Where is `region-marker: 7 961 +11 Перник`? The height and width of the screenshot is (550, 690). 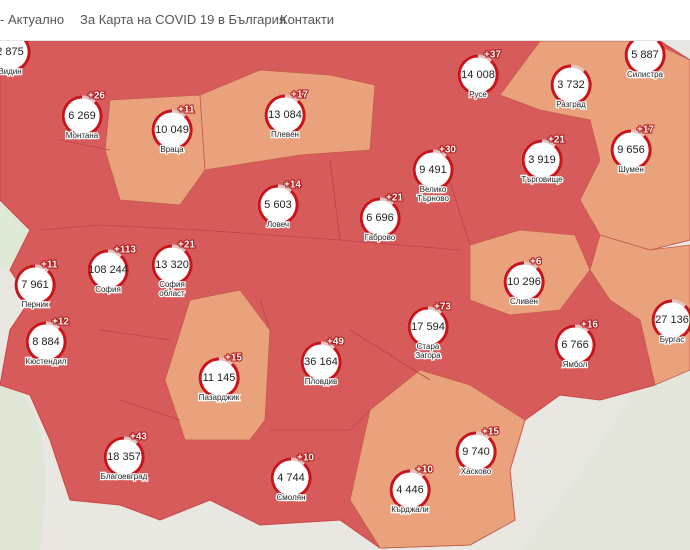 region-marker: 7 961 +11 Перник is located at coordinates (36, 284).